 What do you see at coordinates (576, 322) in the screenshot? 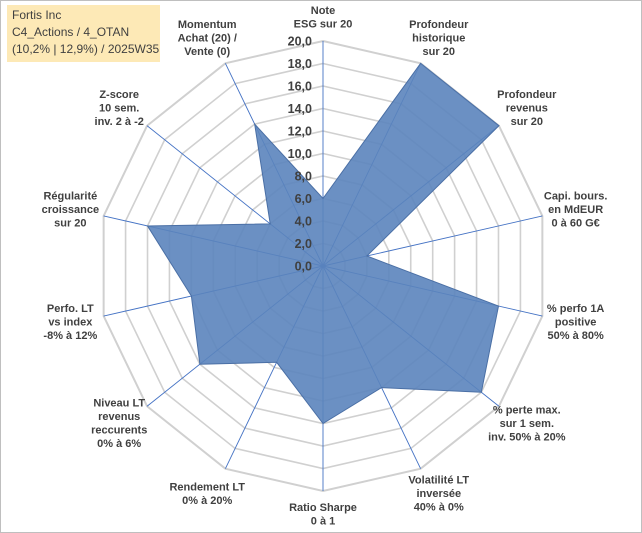
I see `axis-label: % perfo 1A positive 50% à 80%` at bounding box center [576, 322].